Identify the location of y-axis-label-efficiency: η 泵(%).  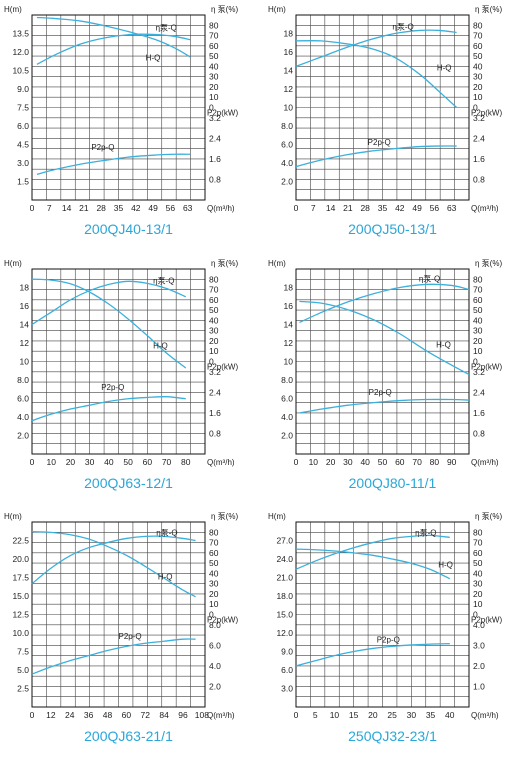
(224, 516).